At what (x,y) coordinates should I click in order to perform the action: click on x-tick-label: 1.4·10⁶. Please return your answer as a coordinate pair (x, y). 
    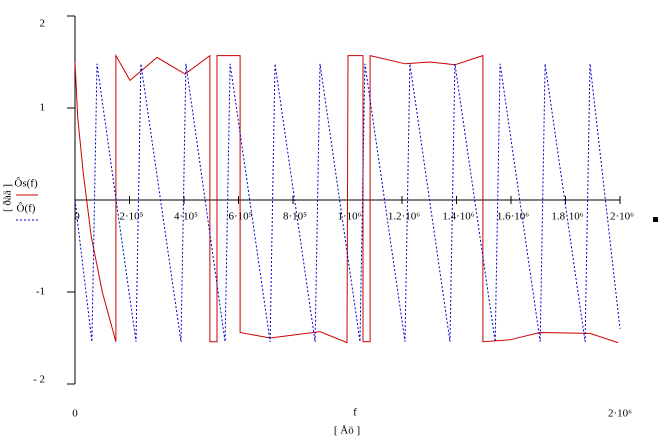
    Looking at the image, I should click on (458, 217).